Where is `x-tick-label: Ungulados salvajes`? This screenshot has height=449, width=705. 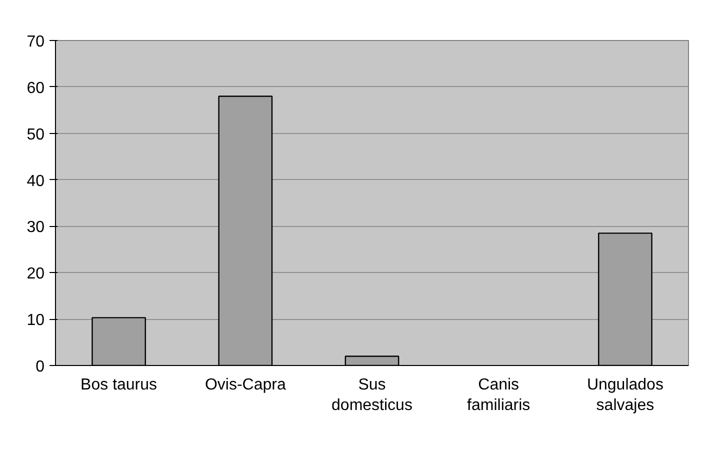 x-tick-label: Ungulados salvajes is located at coordinates (625, 395).